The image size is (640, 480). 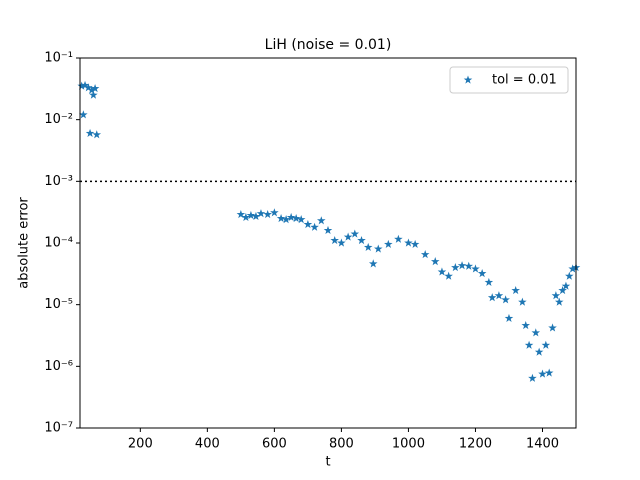 What do you see at coordinates (58, 119) in the screenshot?
I see `y-tick-label: 10⁻²` at bounding box center [58, 119].